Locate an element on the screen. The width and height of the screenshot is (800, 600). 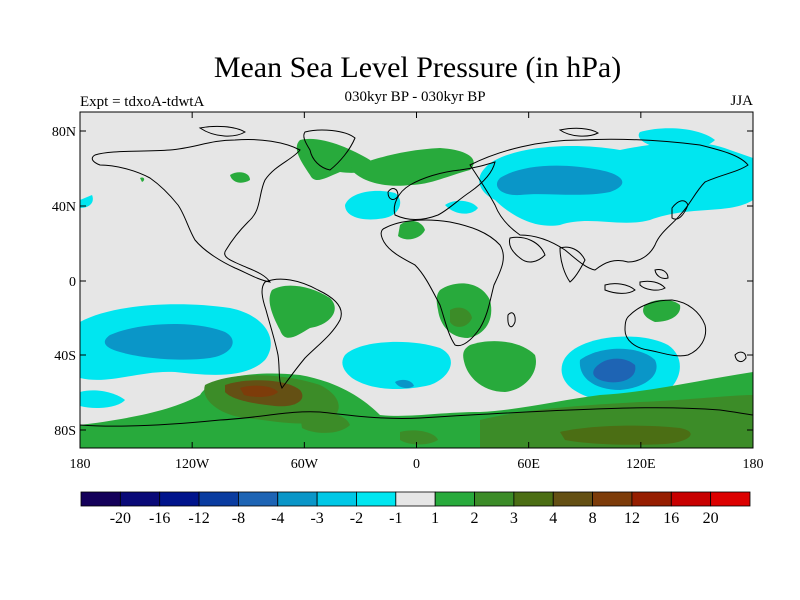
colorbar-label: 3 is located at coordinates (514, 518).